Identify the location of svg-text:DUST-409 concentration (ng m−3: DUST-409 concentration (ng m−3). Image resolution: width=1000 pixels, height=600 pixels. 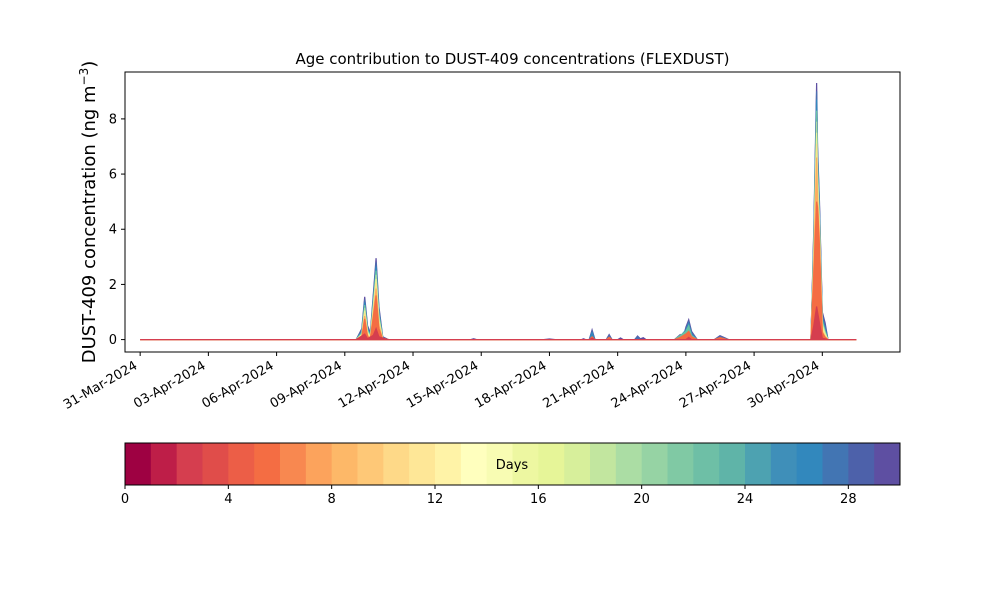
(88, 212).